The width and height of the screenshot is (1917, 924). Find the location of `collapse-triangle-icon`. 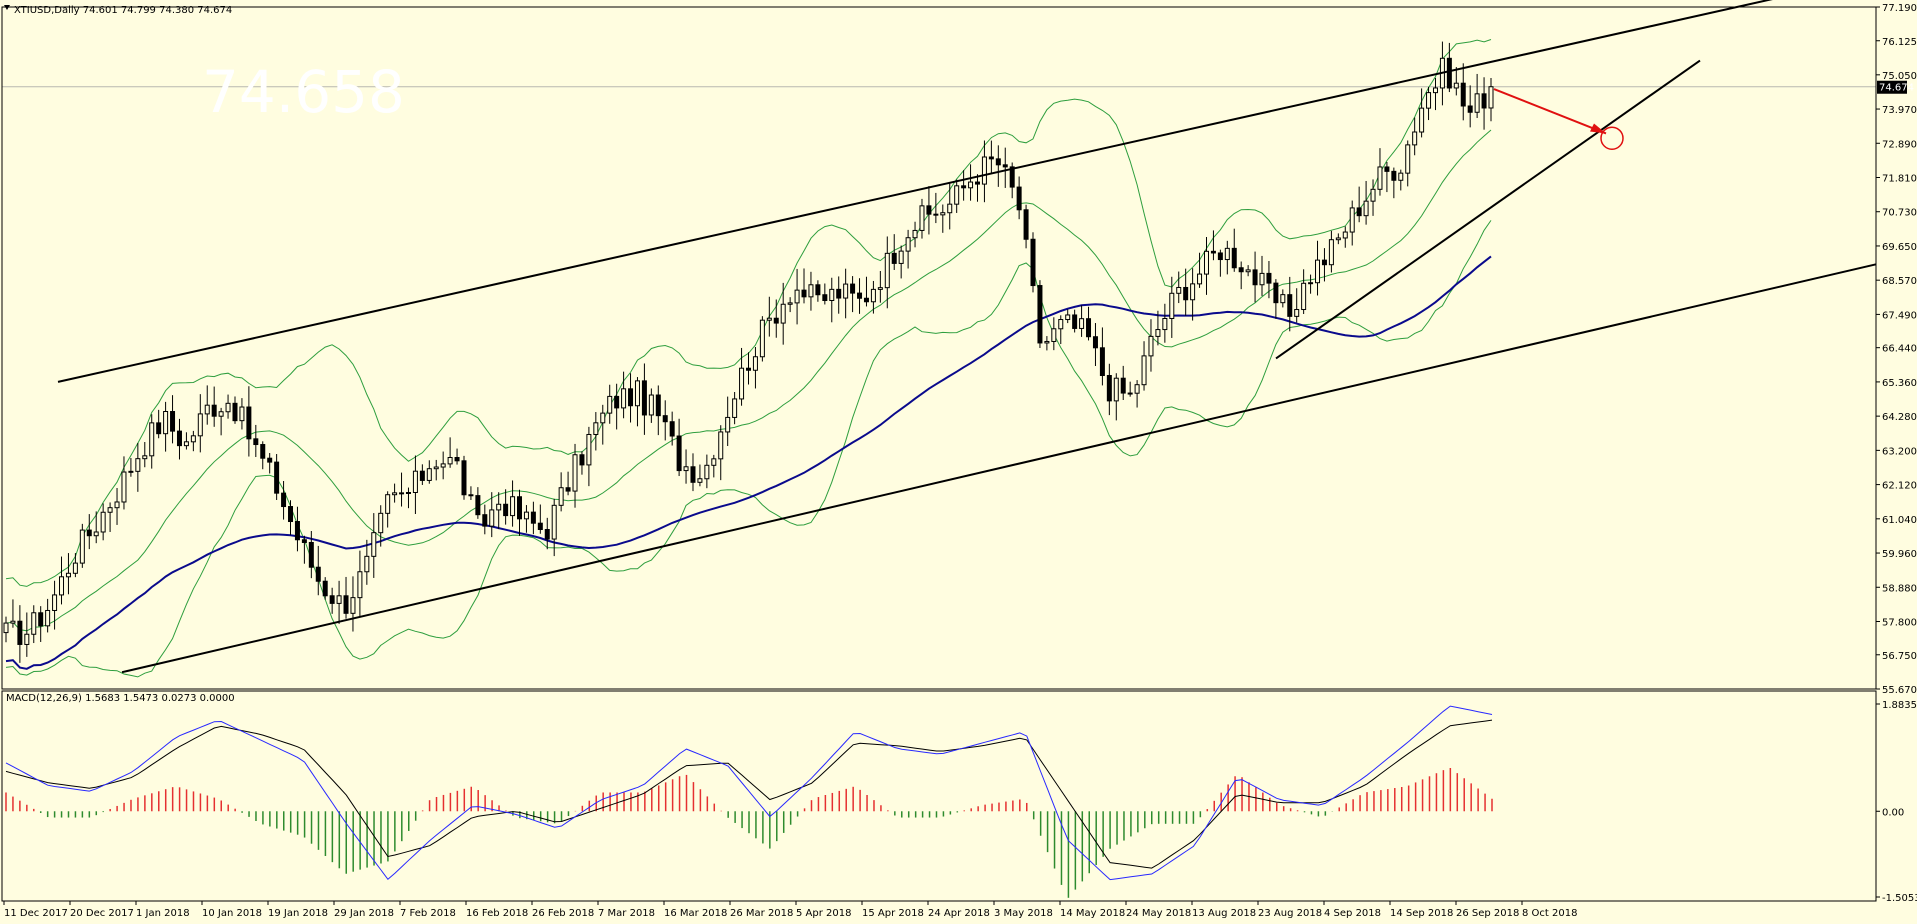

collapse-triangle-icon is located at coordinates (7, 7).